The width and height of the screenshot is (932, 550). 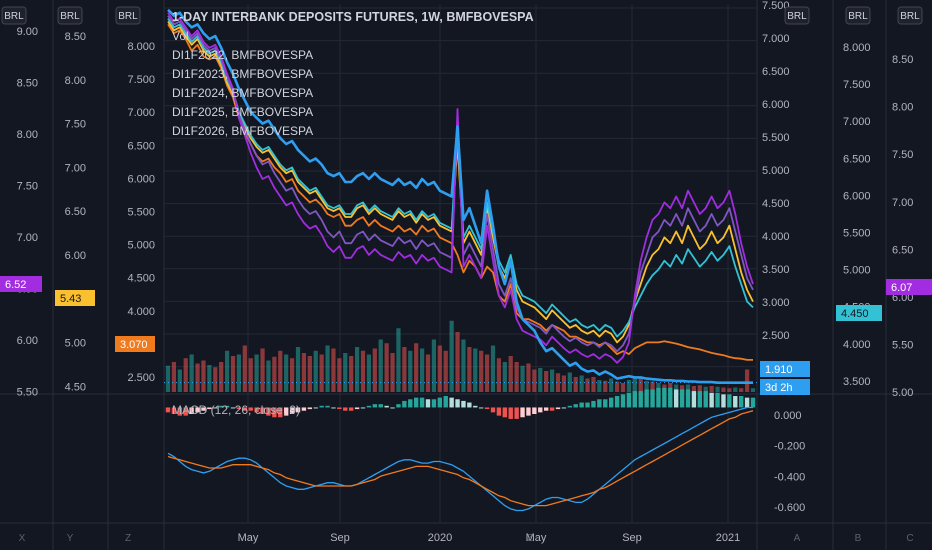 What do you see at coordinates (236, 410) in the screenshot?
I see `macd-label: MACD (12, 26, close, 9)` at bounding box center [236, 410].